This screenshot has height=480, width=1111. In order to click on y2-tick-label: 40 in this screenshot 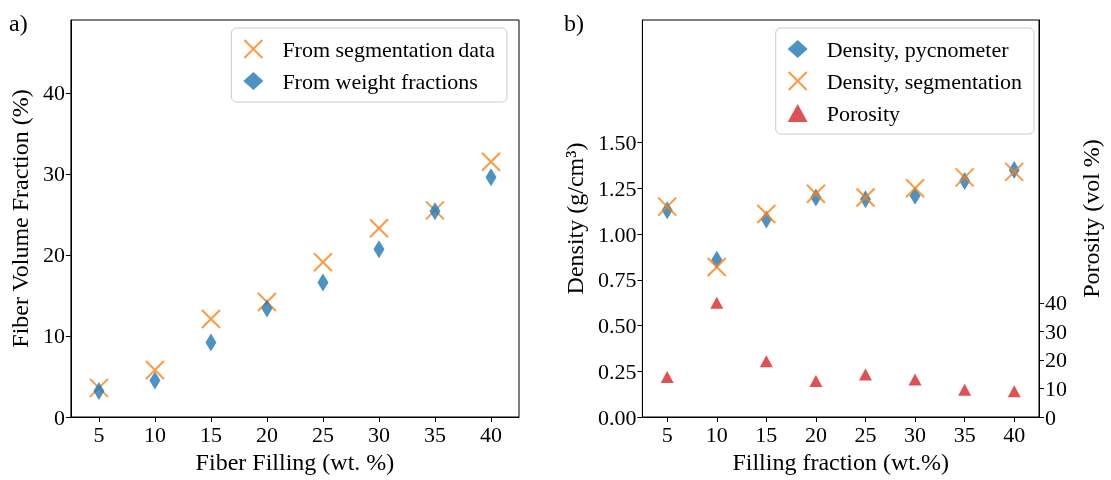, I will do `click(1056, 303)`.